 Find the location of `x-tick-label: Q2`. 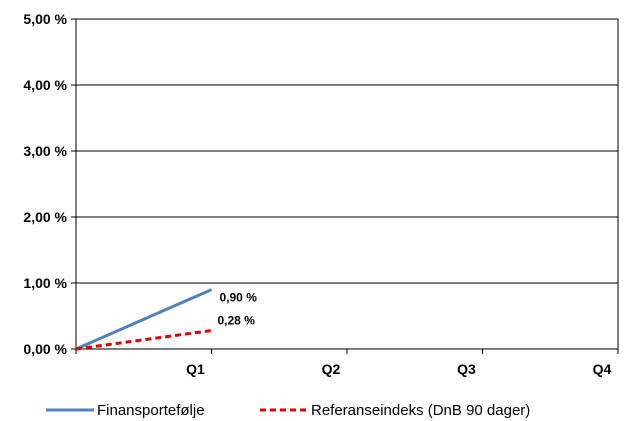

x-tick-label: Q2 is located at coordinates (331, 369).